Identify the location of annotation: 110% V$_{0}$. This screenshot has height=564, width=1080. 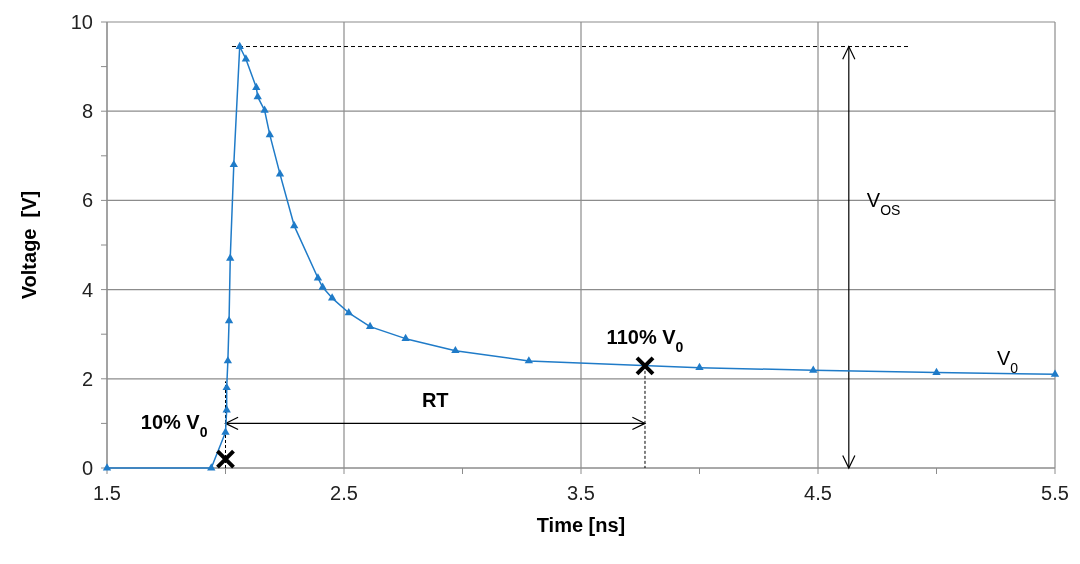
(645, 340).